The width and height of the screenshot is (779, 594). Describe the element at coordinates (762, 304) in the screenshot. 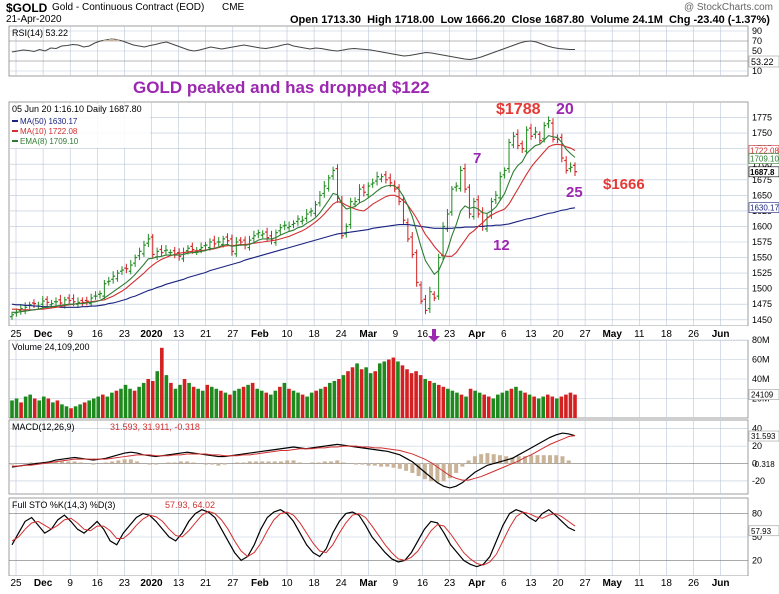

I see `price-y-tick: 1475` at that location.